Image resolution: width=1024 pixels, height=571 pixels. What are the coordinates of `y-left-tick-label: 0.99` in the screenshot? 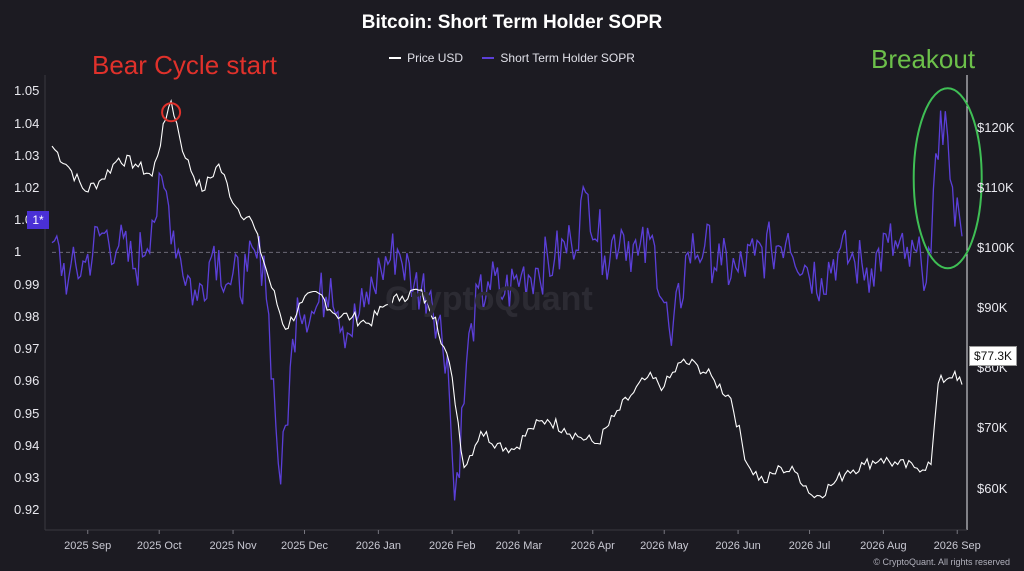 It's located at (27, 284).